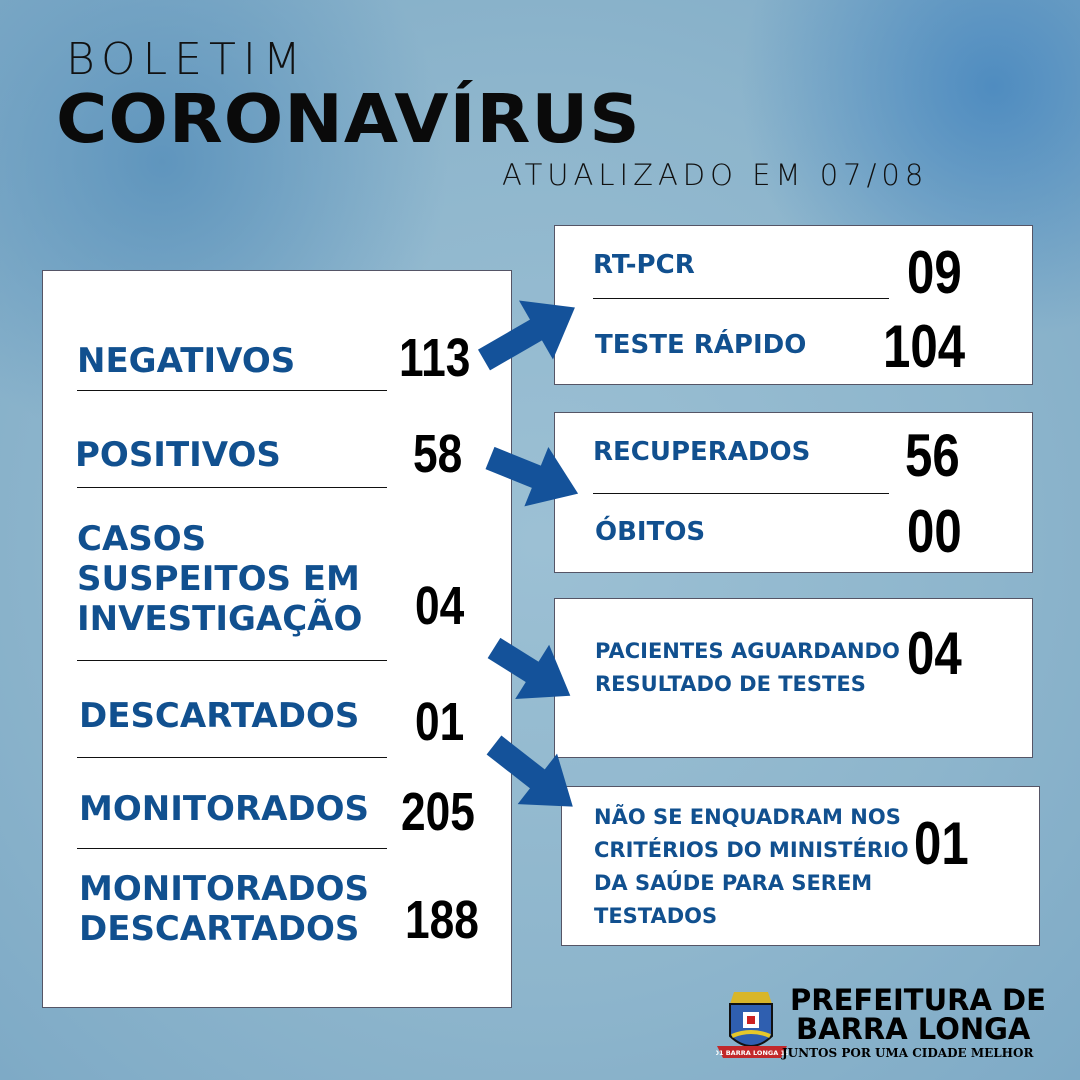  I want to click on crest-ribbon-text: 1701 BARRA LONGA 1938, so click(752, 1053).